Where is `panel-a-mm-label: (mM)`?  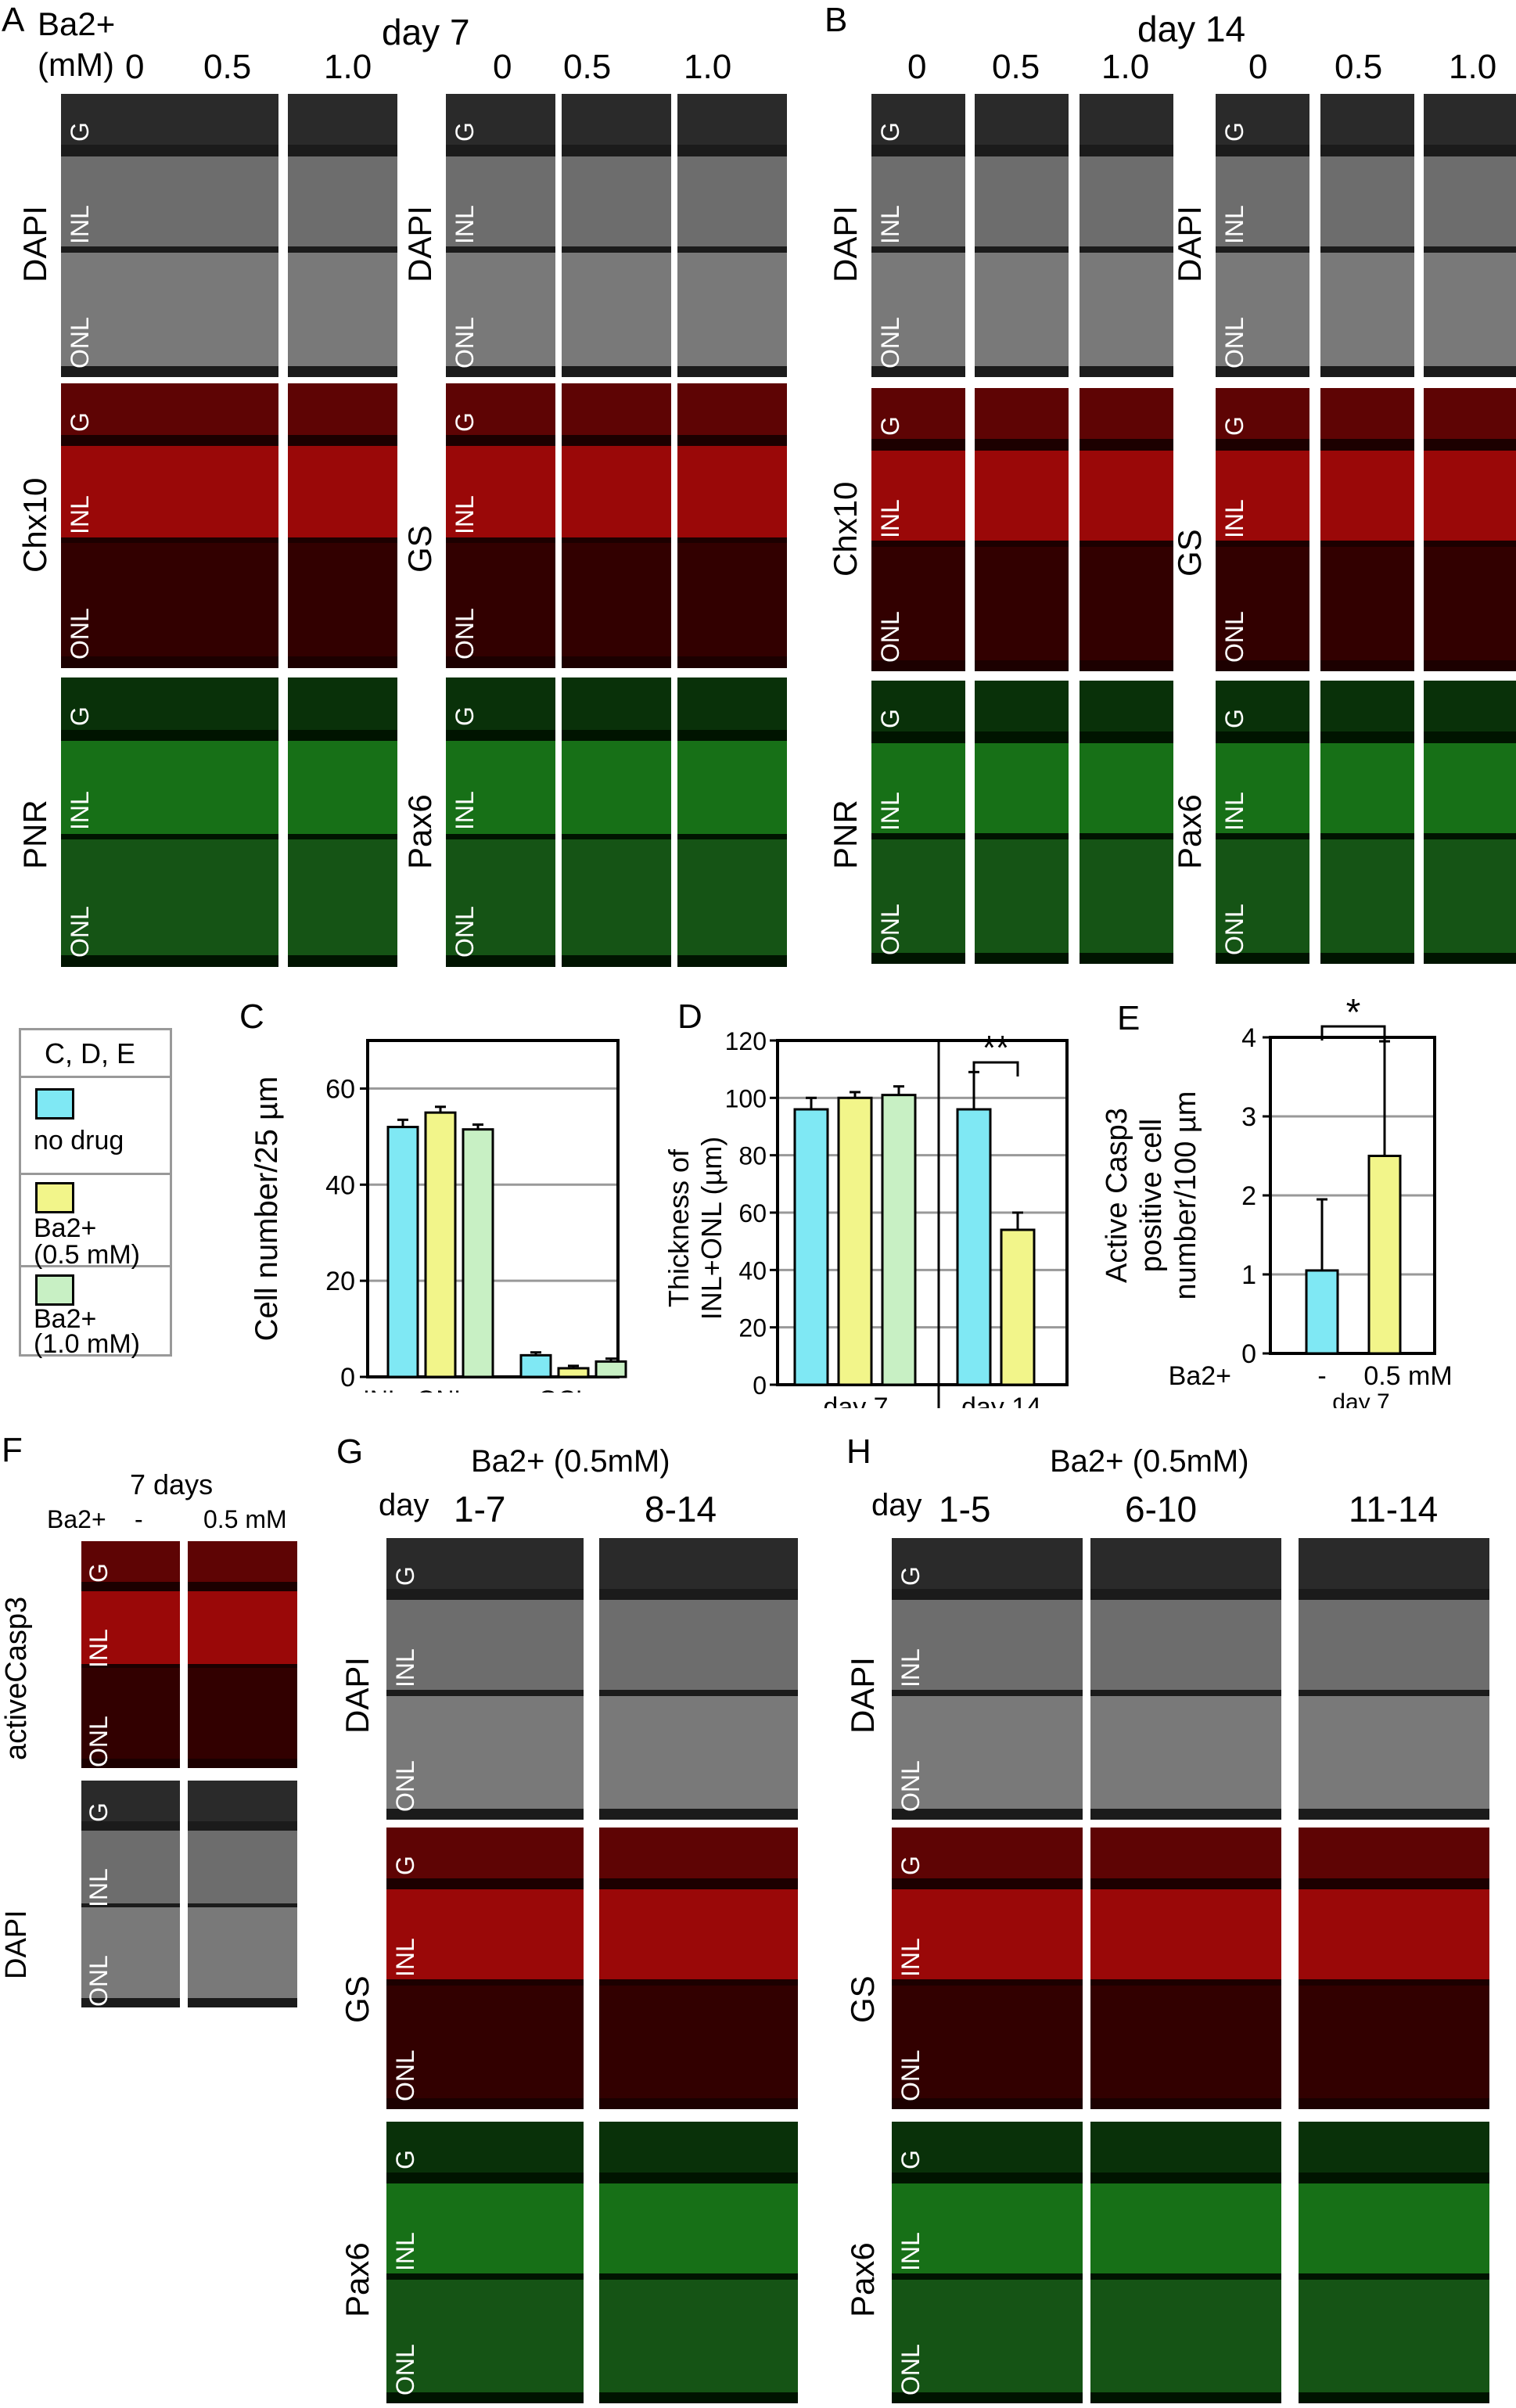 panel-a-mm-label: (mM) is located at coordinates (76, 64).